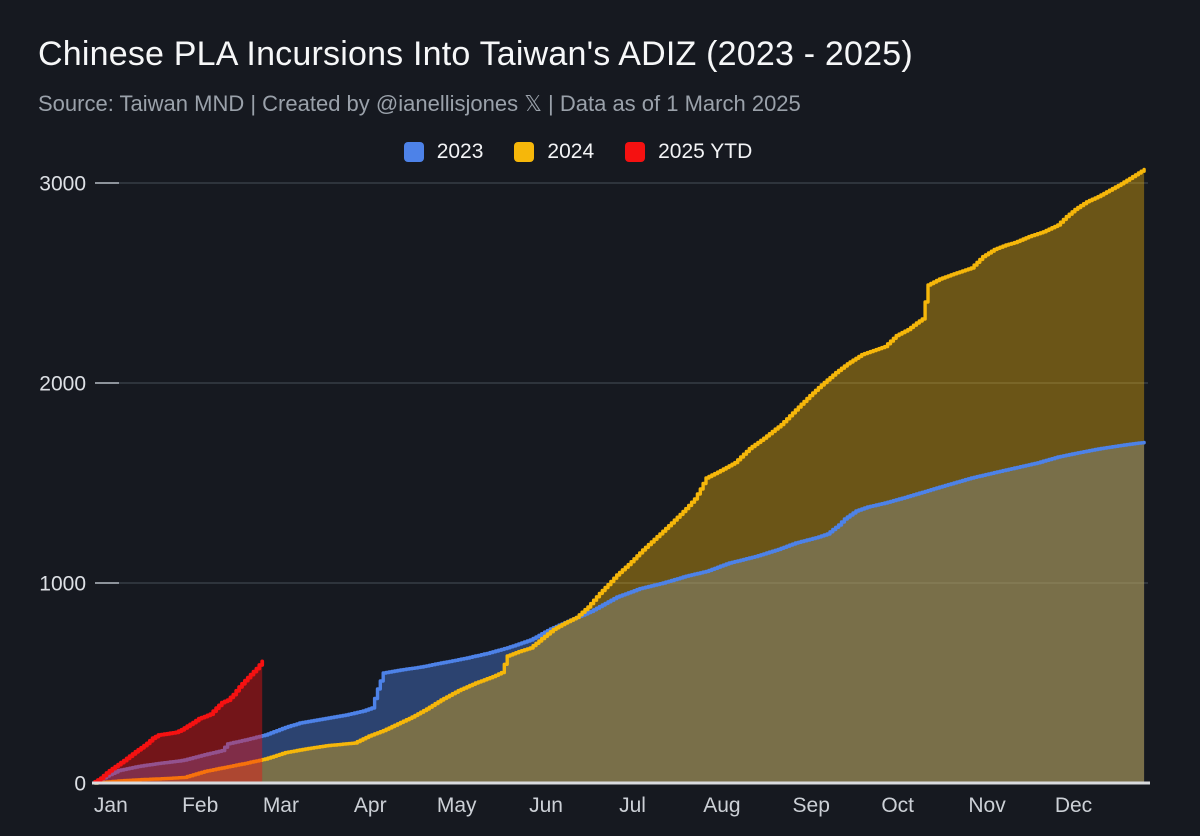  I want to click on series-line-2025-ytd, so click(179, 721).